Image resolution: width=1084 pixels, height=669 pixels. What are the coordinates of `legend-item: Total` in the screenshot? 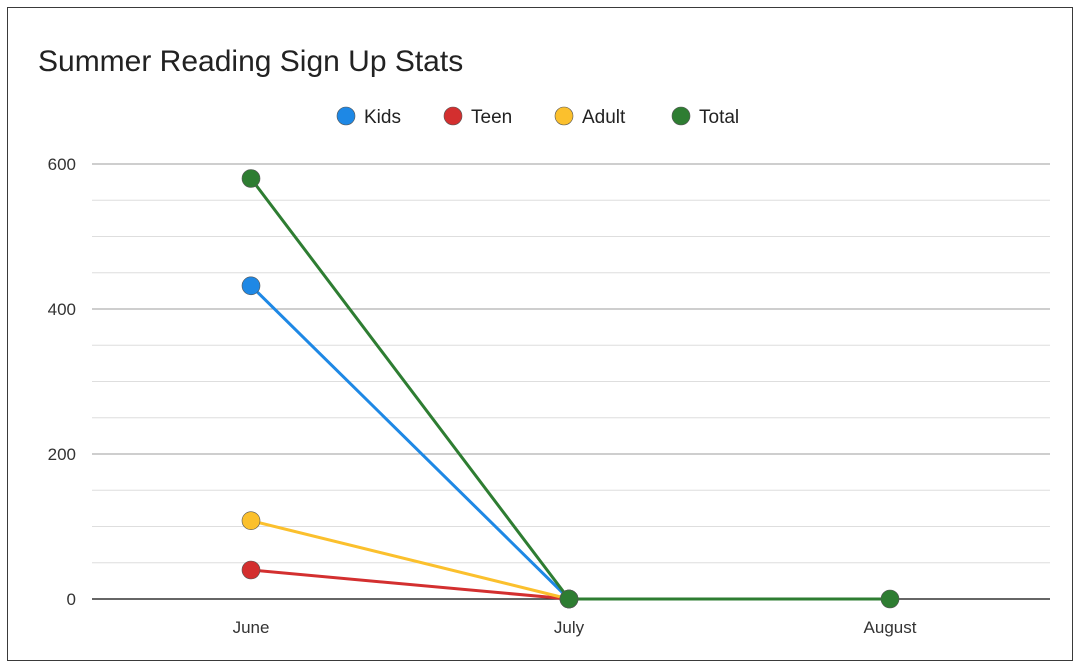 It's located at (705, 117).